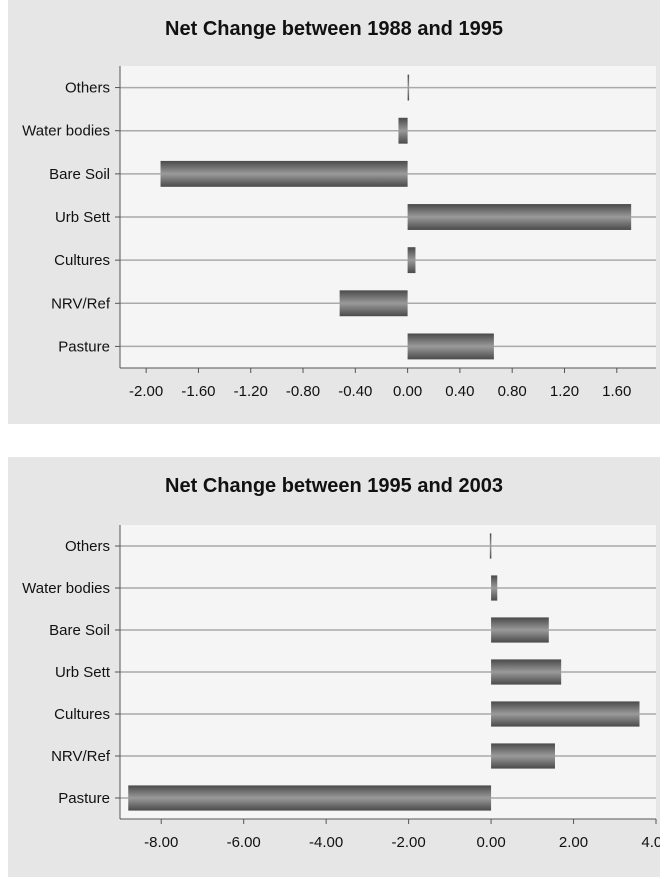 This screenshot has height=879, width=664. Describe the element at coordinates (244, 842) in the screenshot. I see `x-tick-label: -6.00` at that location.